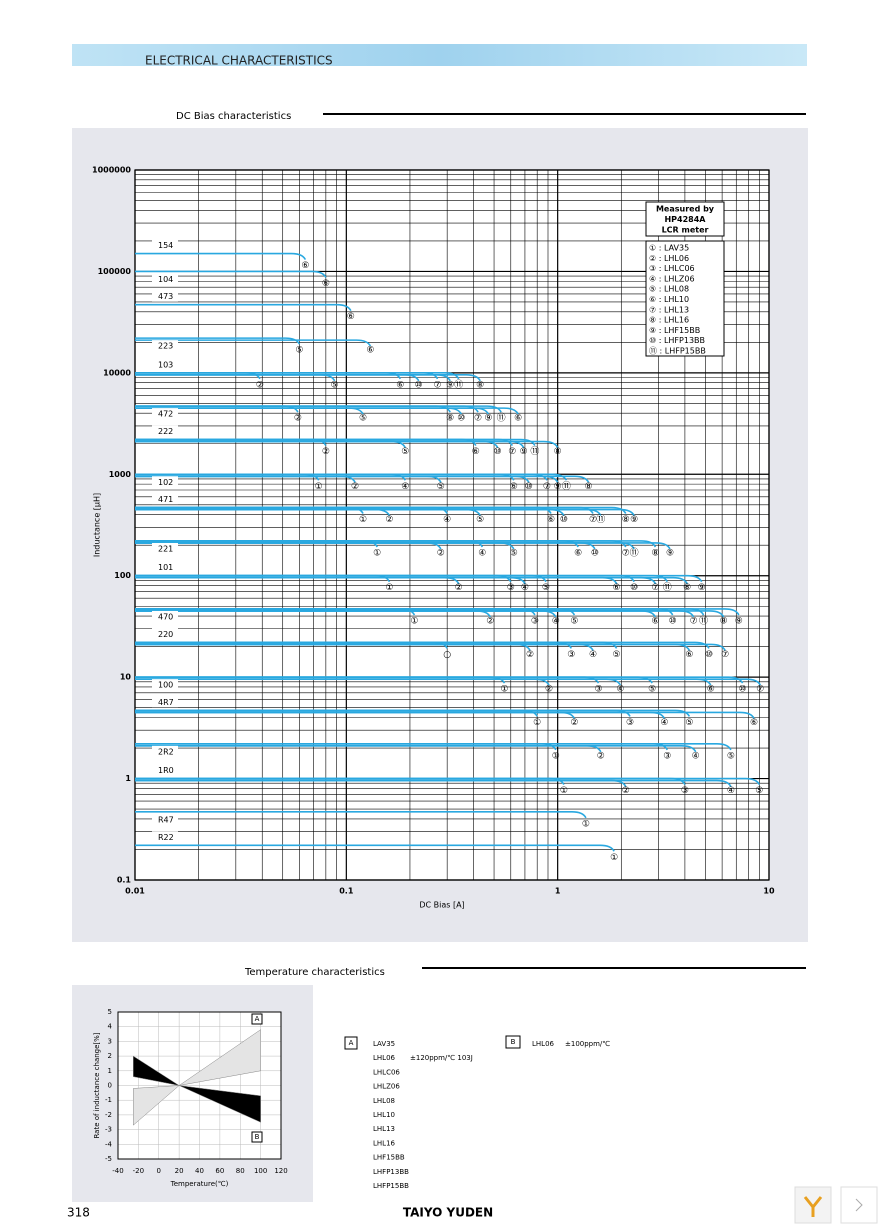  Describe the element at coordinates (669, 309) in the screenshot. I see `legend-entry: ⑦ : LHL13` at that location.